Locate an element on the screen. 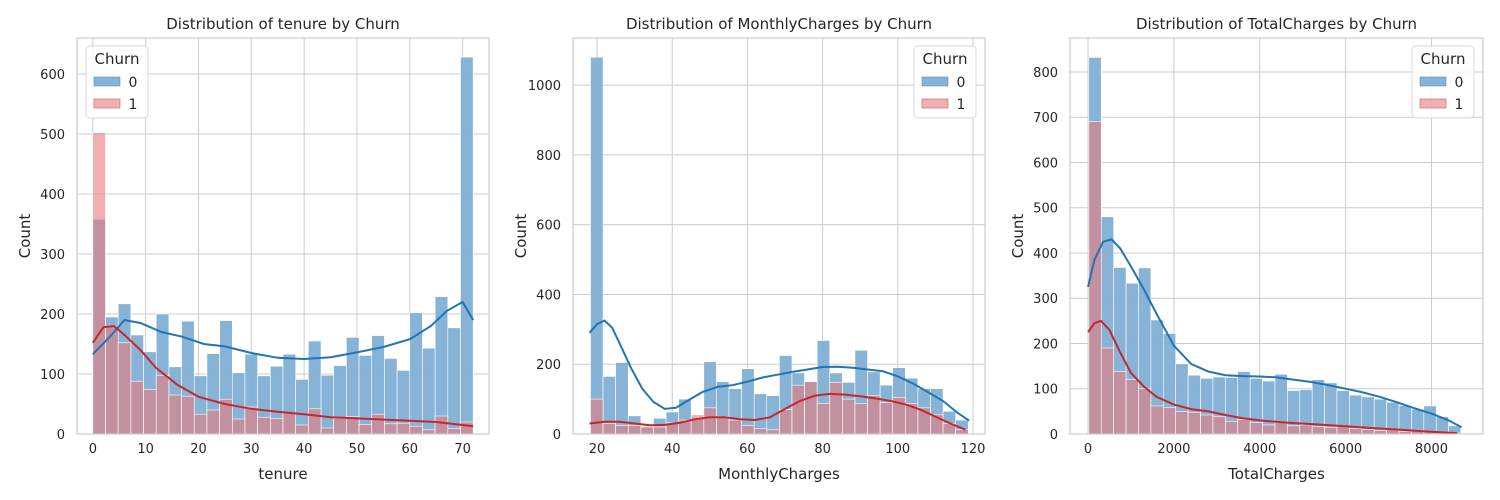  chart-title: Distribution of TotalCharges by Churn is located at coordinates (1276, 24).